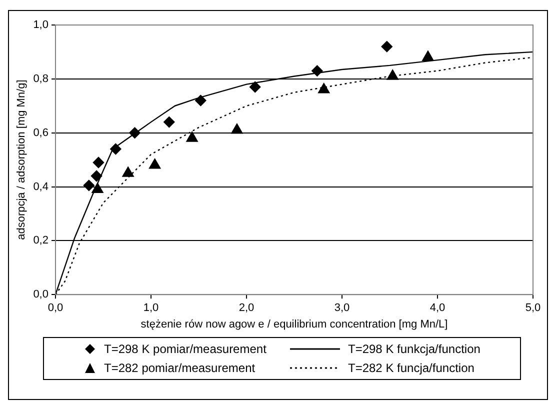 This screenshot has width=550, height=403. What do you see at coordinates (40, 78) in the screenshot?
I see `y-tick-label: 0,8` at bounding box center [40, 78].